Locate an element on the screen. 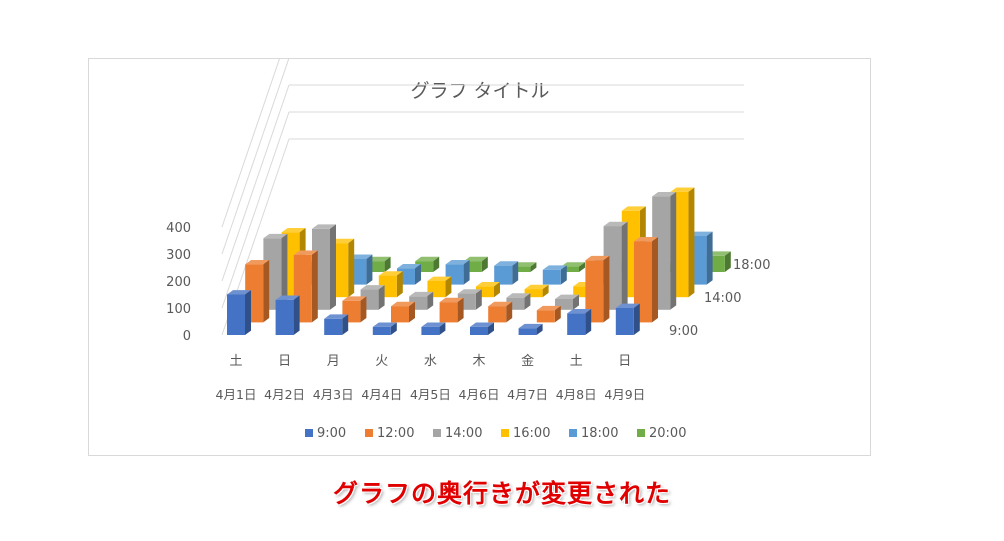 This screenshot has width=1004, height=541. x-date-label: 4月2日 is located at coordinates (284, 394).